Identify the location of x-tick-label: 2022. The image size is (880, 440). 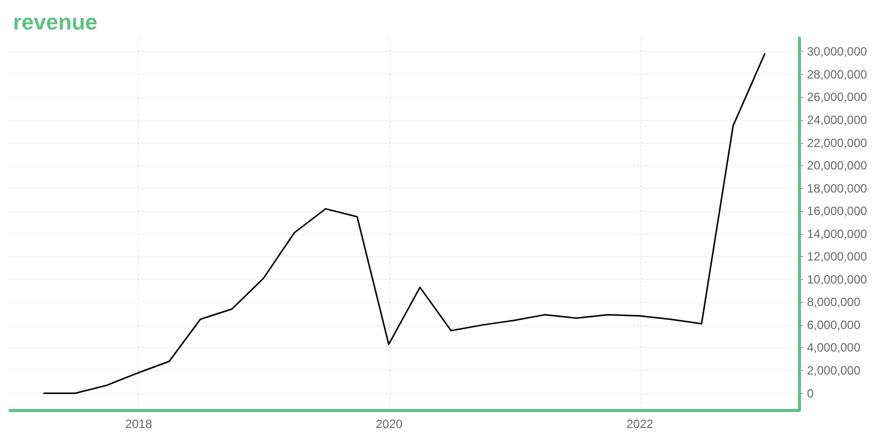
(640, 424).